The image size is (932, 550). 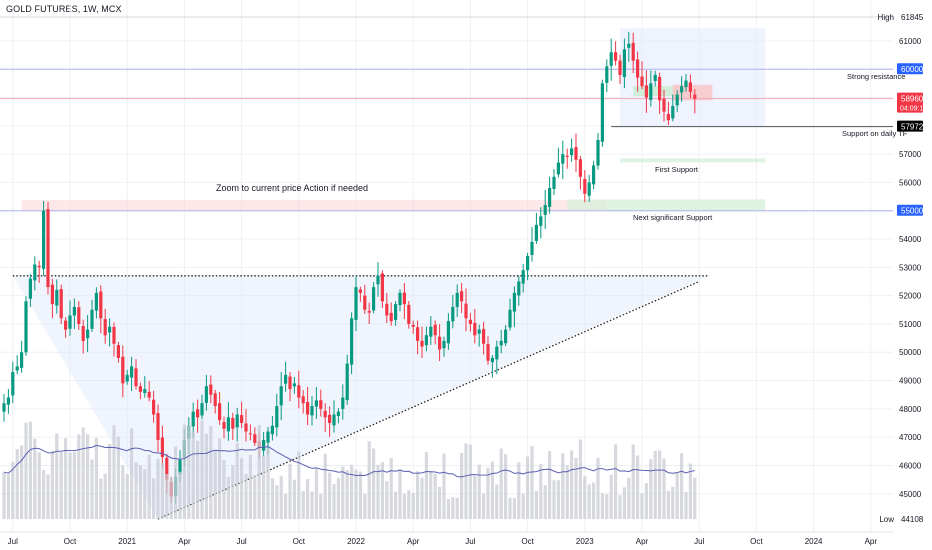 What do you see at coordinates (910, 409) in the screenshot?
I see `price-axis-tick-label: 48000` at bounding box center [910, 409].